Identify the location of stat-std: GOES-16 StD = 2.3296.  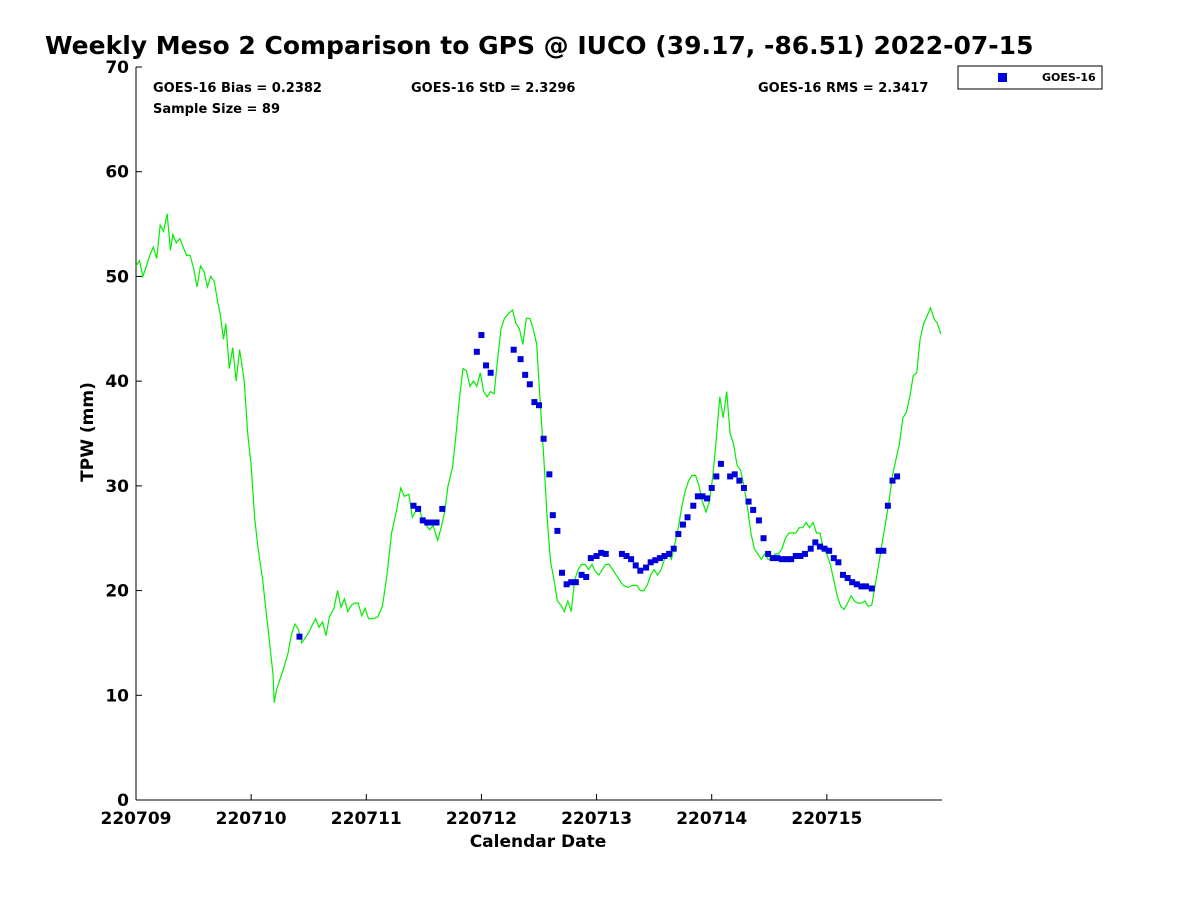
(493, 88).